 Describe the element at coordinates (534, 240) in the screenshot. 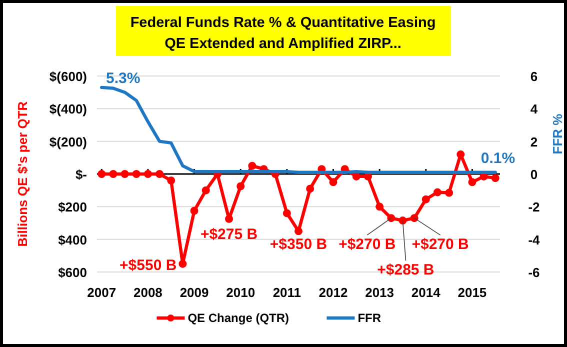

I see `y2-tick-label: -4` at that location.